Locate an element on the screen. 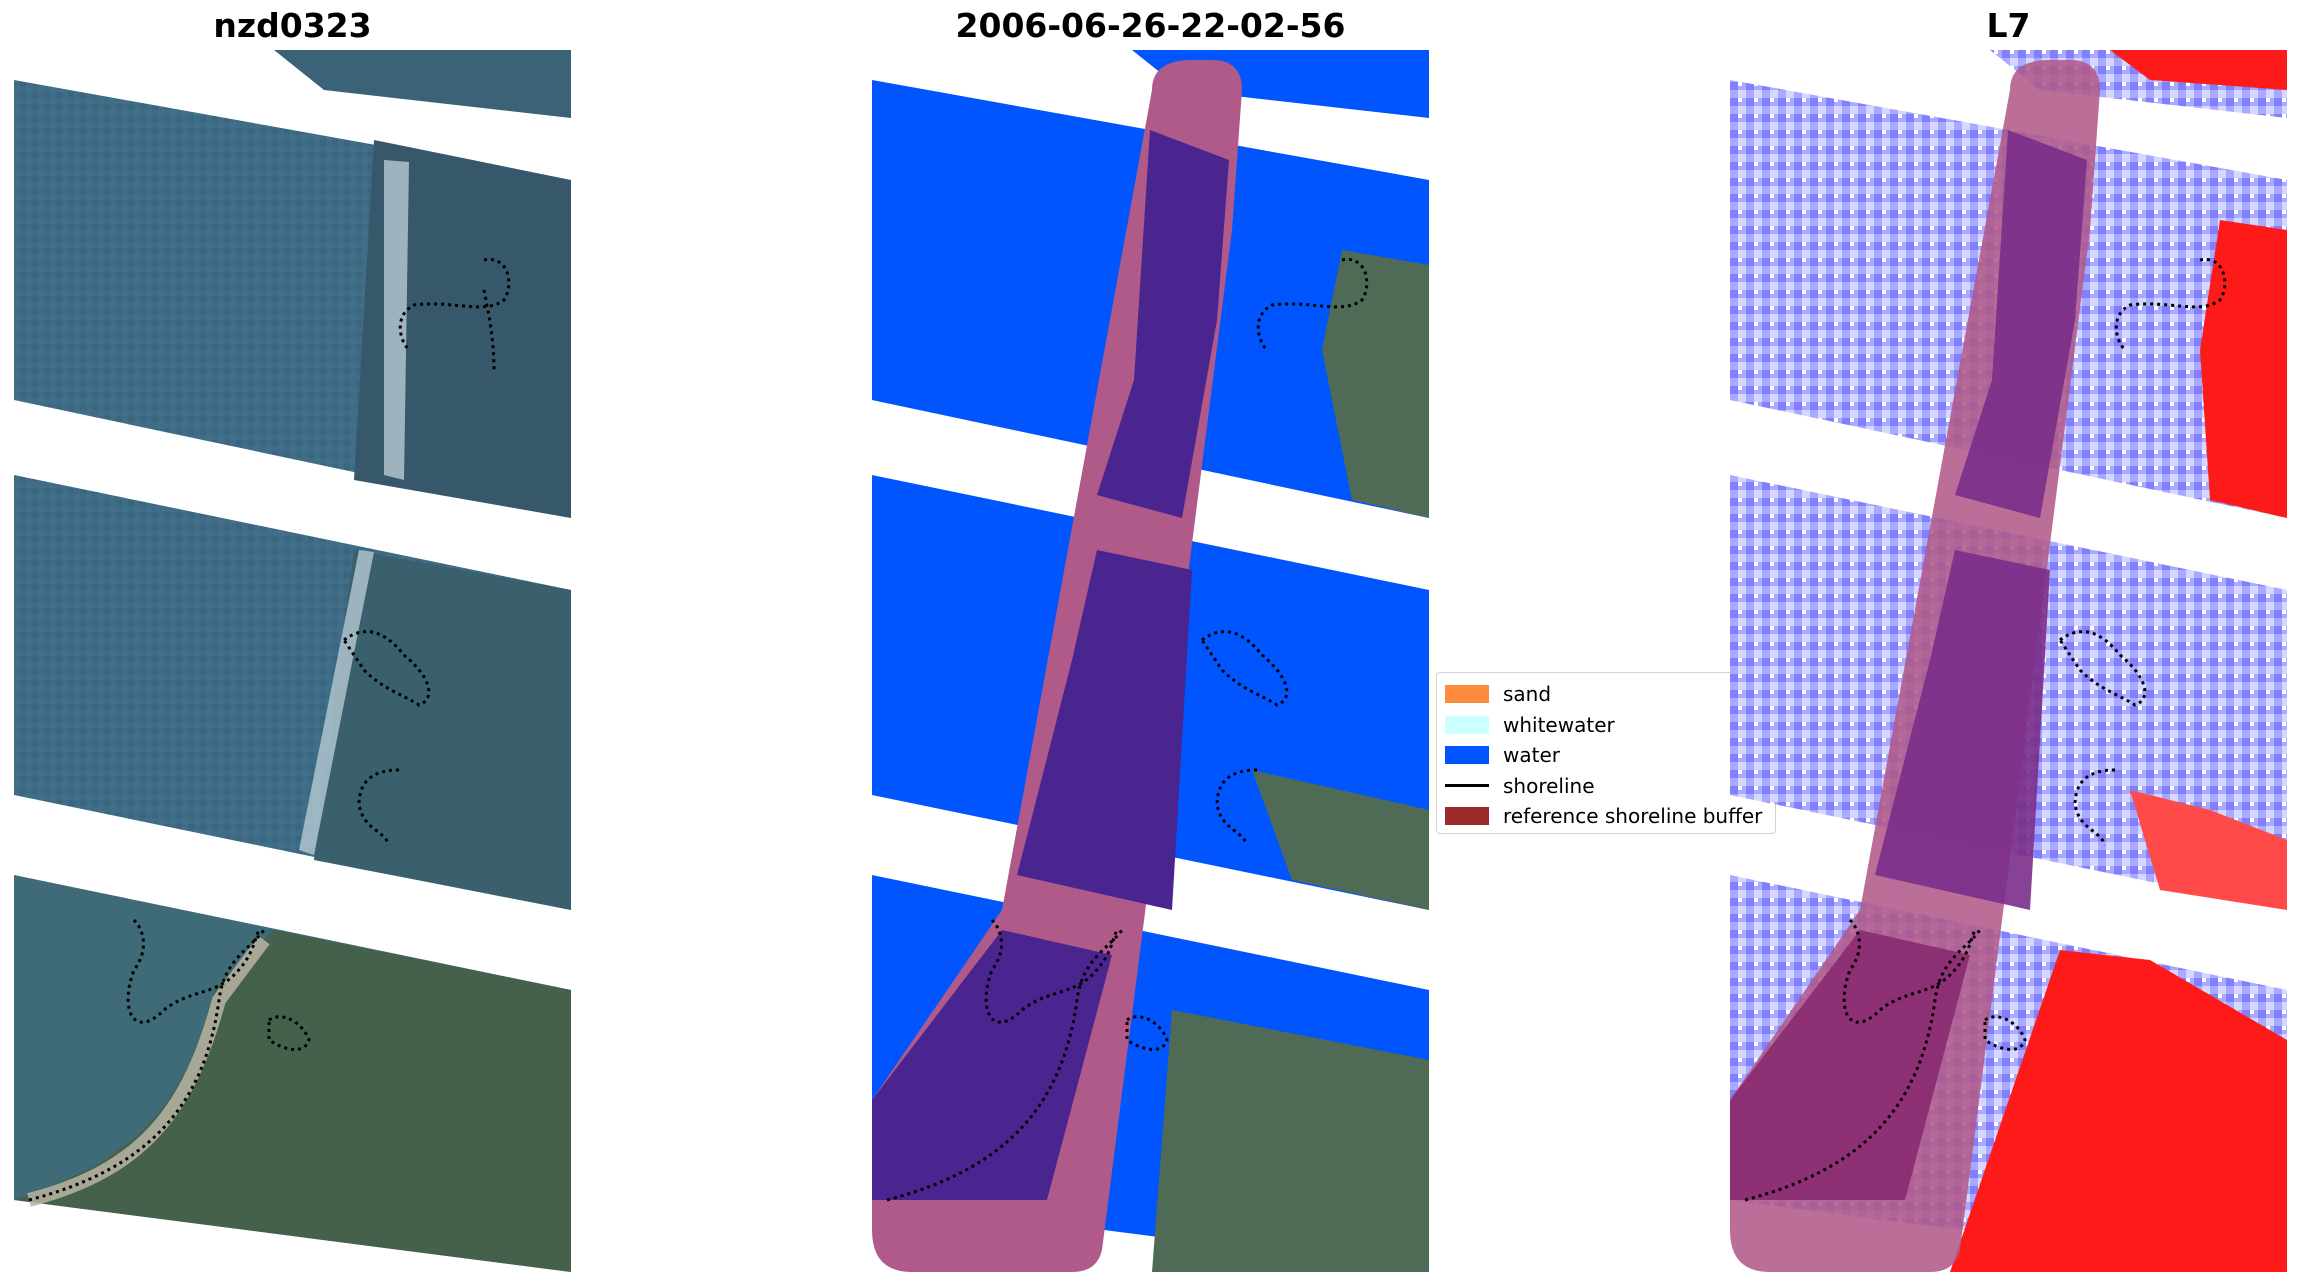  panel-title-rgb: nzd0323 is located at coordinates (292, 25).